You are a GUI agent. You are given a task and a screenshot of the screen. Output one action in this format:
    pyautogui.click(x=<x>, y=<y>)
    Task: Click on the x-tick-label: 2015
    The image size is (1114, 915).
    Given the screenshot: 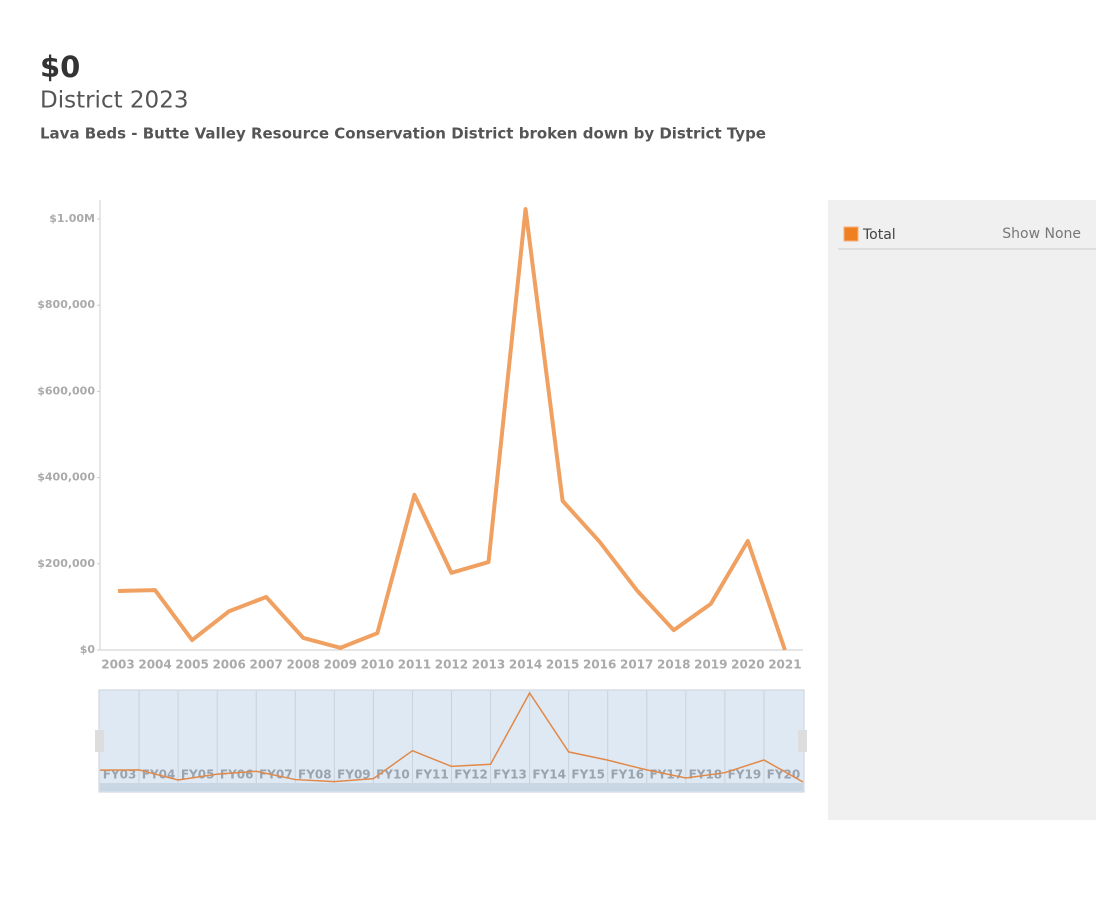 What is the action you would take?
    pyautogui.click(x=562, y=665)
    